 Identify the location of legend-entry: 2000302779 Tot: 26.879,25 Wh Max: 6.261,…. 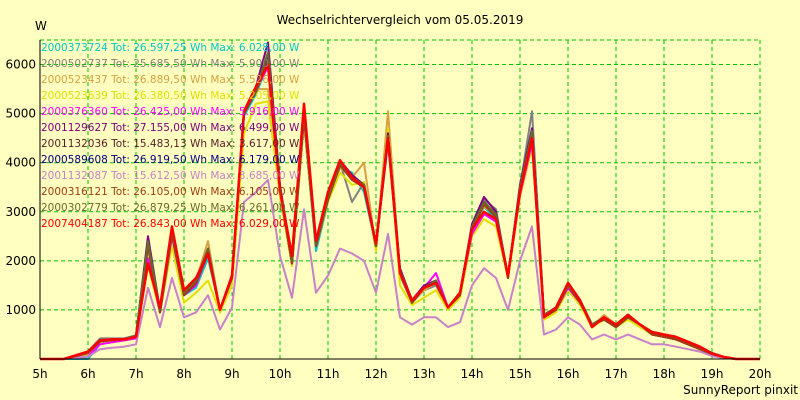
(170, 208).